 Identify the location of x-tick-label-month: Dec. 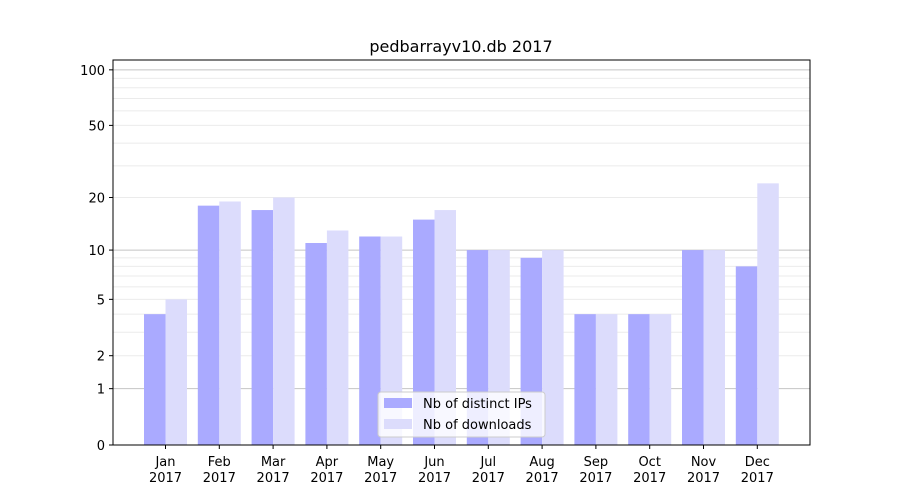
(757, 462).